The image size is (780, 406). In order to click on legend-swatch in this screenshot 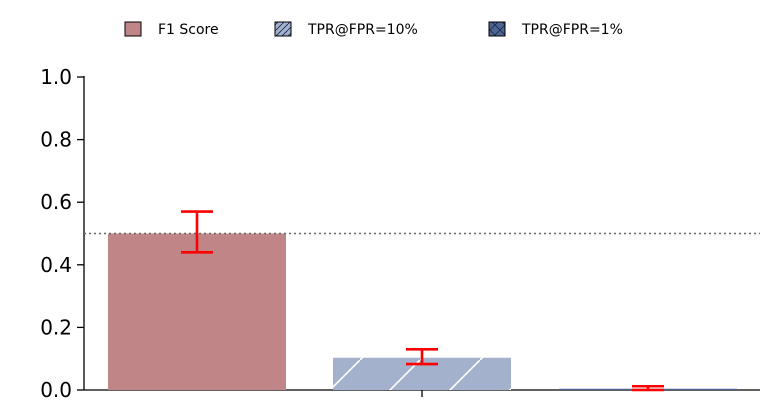, I will do `click(133, 29)`.